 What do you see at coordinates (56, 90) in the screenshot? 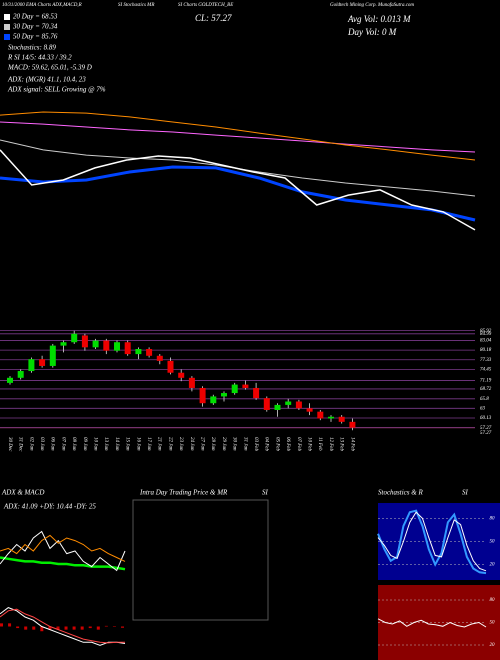
I see `indicator-text: ADX signal: SELL Growing @ 7%` at bounding box center [56, 90].